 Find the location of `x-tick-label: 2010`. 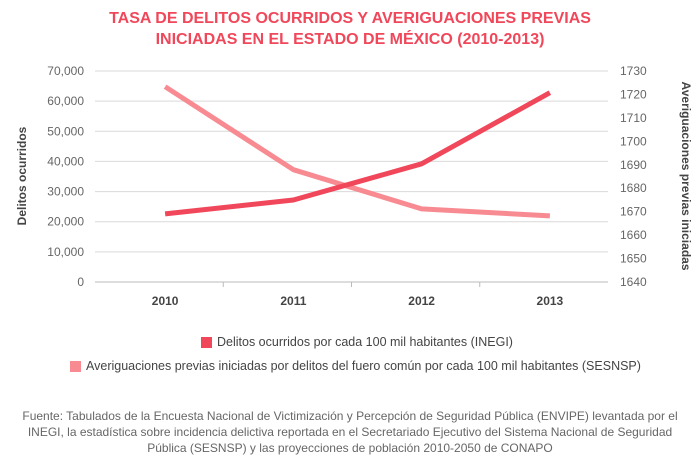

x-tick-label: 2010 is located at coordinates (165, 301).